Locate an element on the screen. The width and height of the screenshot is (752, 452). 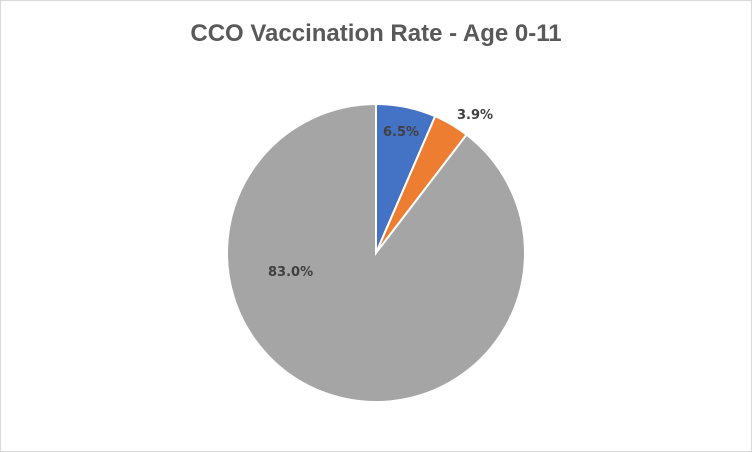
data-label-orange: 3.9% is located at coordinates (475, 115).